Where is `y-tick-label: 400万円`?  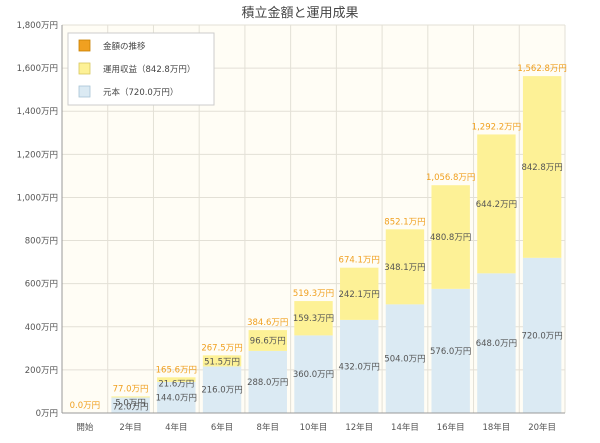
y-tick-label: 400万円 is located at coordinates (41, 328).